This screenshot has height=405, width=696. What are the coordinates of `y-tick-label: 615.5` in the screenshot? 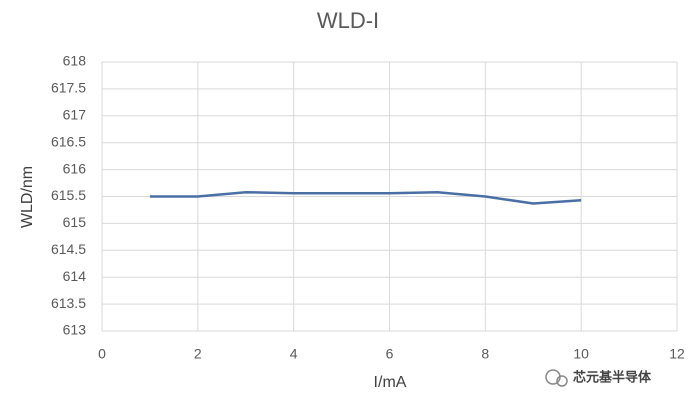 It's located at (68, 195).